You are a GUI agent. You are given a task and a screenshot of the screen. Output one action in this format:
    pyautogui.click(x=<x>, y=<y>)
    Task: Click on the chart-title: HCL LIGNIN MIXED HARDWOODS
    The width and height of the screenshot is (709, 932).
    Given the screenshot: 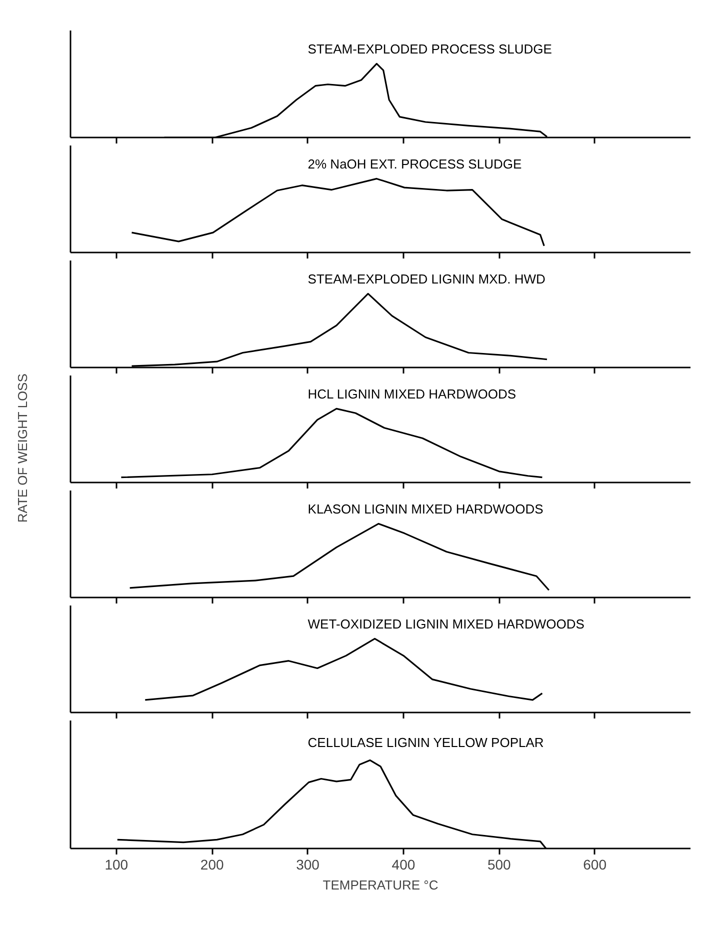 What is the action you would take?
    pyautogui.click(x=412, y=394)
    